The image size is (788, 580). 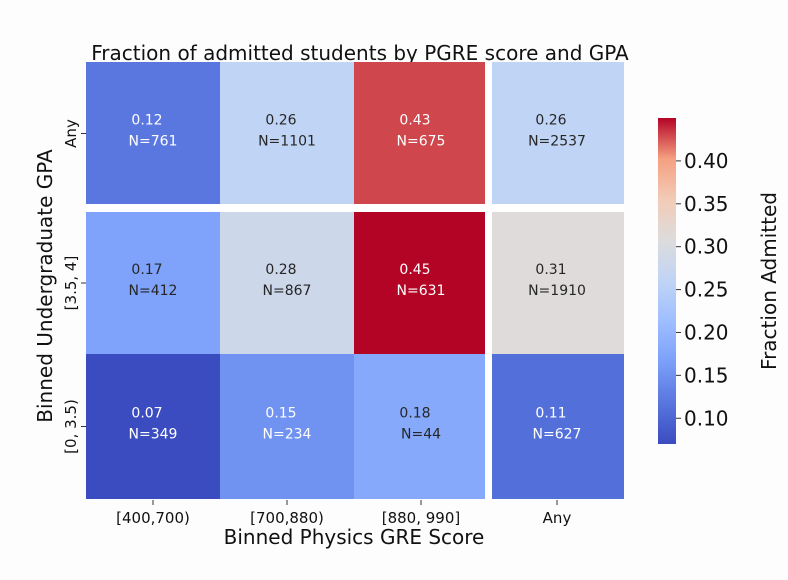 What do you see at coordinates (287, 518) in the screenshot?
I see `x-tick-label: [700,880)` at bounding box center [287, 518].